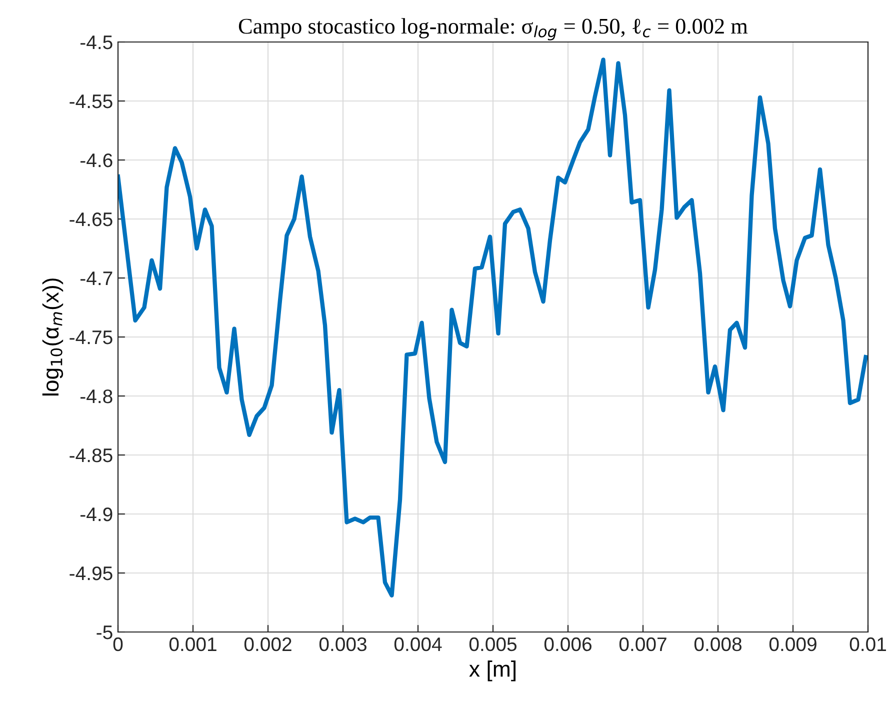 The width and height of the screenshot is (892, 706). What do you see at coordinates (96, 160) in the screenshot?
I see `y-tick-label: -4.6` at bounding box center [96, 160].